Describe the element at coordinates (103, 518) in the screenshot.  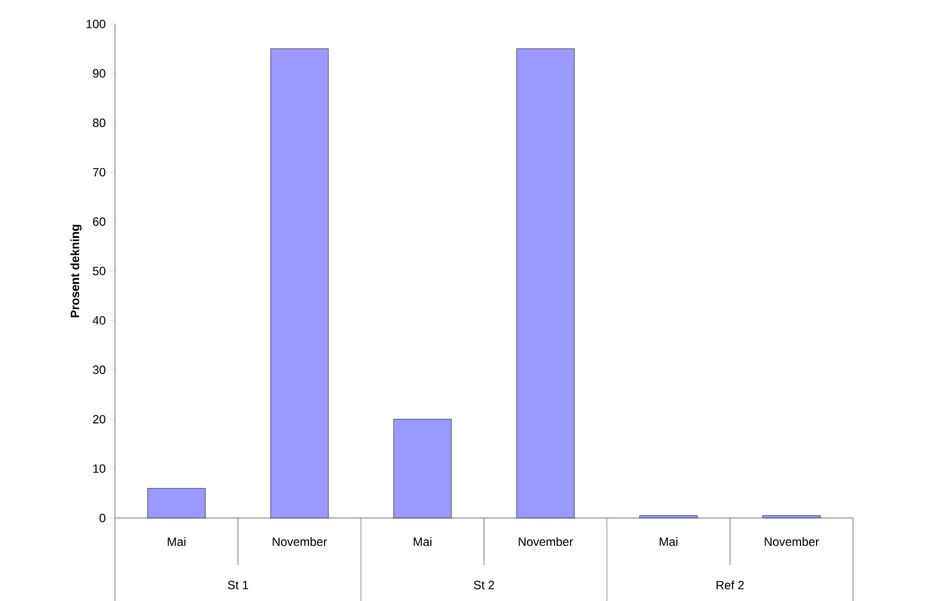
I see `y-tick-label: 0` at that location.